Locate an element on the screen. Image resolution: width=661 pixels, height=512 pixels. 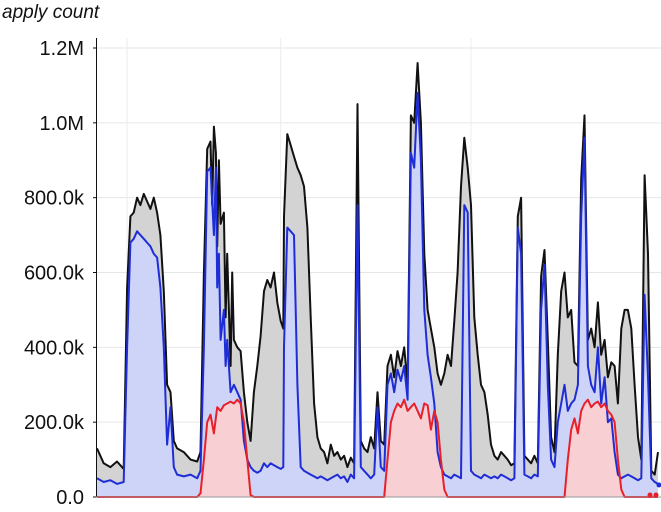
y-tick-label: 1.0M is located at coordinates (62, 124).